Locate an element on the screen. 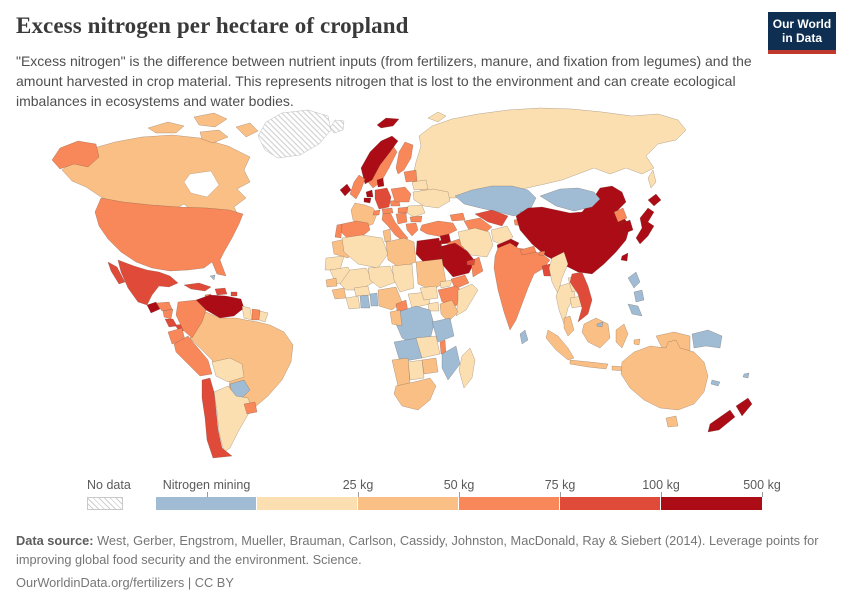 The height and width of the screenshot is (600, 850). country-south-korea is located at coordinates (626, 227).